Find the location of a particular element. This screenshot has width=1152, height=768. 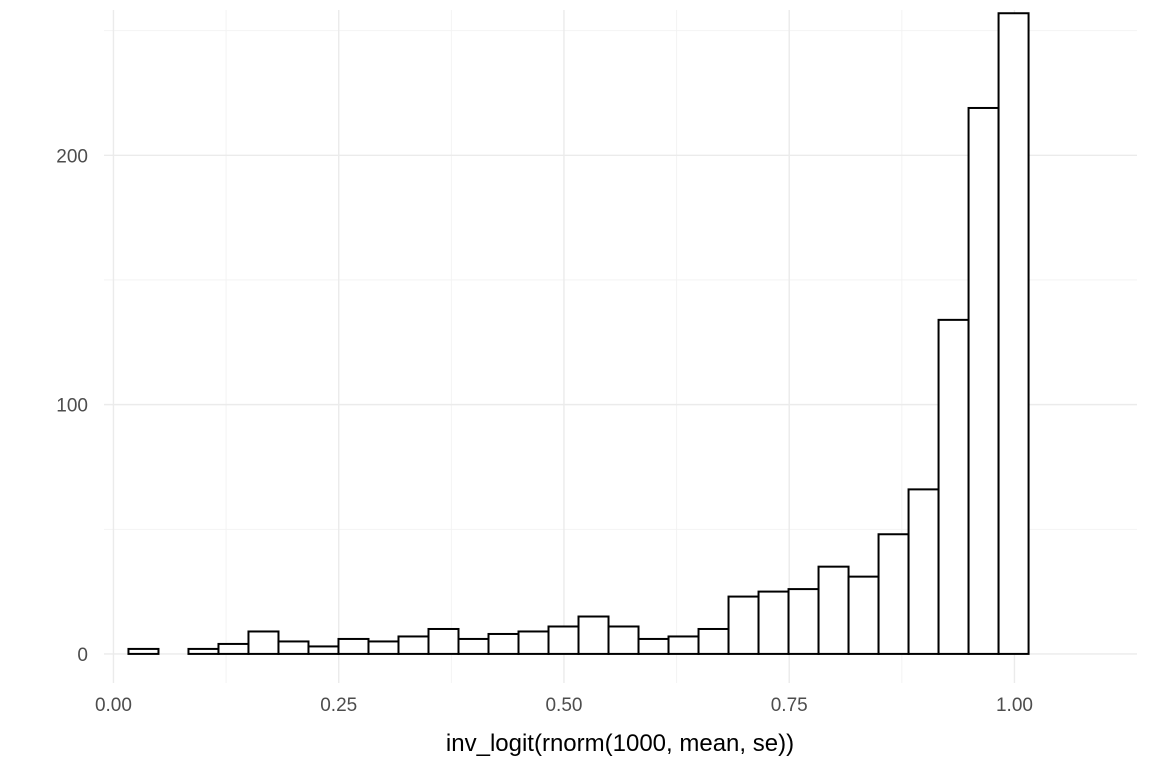

x-tick-label: 0.50 is located at coordinates (563, 705).